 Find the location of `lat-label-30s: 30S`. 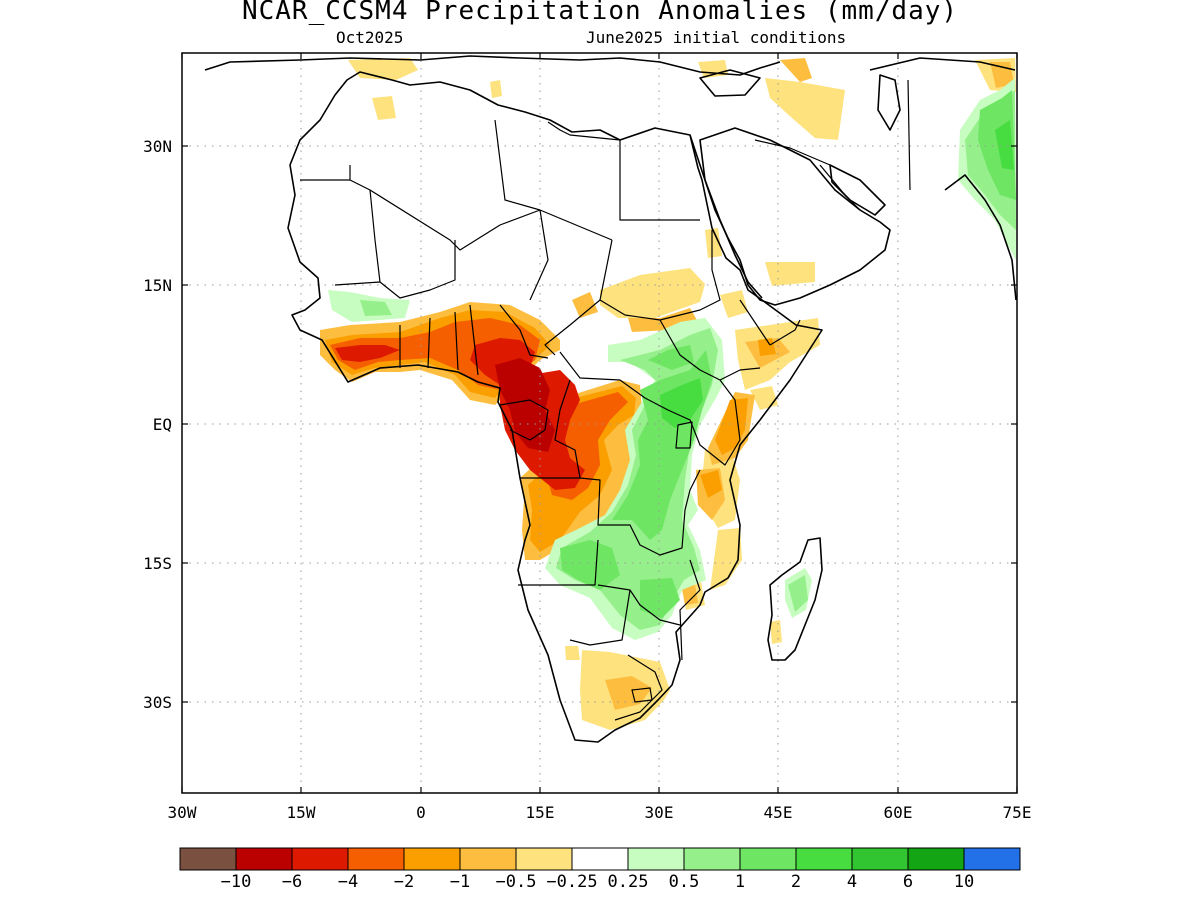

lat-label-30s: 30S is located at coordinates (157, 702).